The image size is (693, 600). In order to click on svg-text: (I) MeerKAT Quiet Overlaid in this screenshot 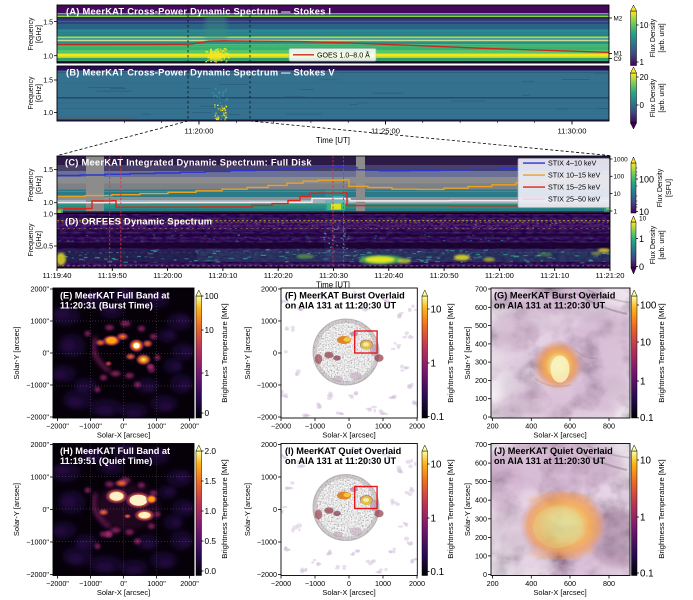, I will do `click(343, 451)`.